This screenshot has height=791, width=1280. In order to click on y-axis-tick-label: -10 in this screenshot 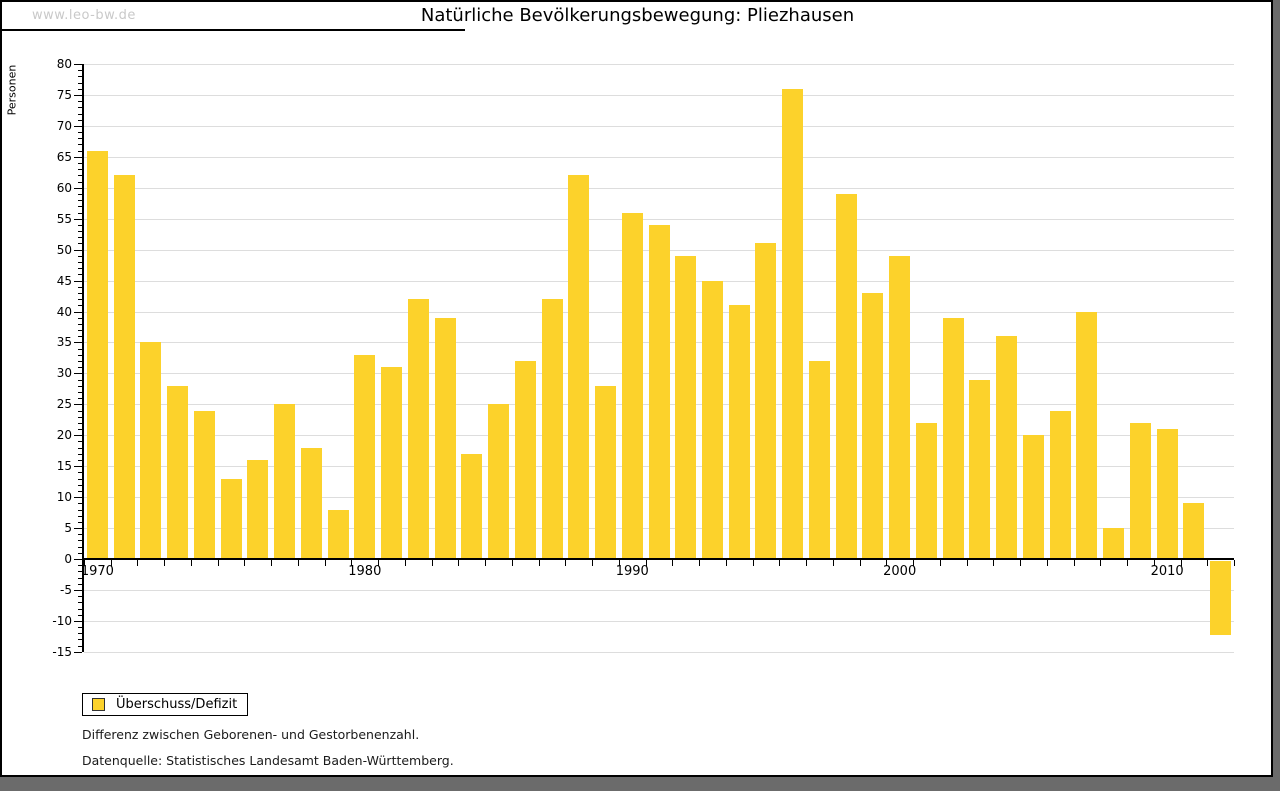, I will do `click(62, 620)`.